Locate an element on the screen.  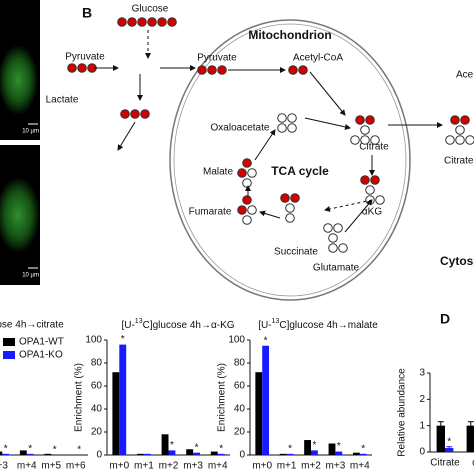
metabolite: Lactate is located at coordinates (62, 100).